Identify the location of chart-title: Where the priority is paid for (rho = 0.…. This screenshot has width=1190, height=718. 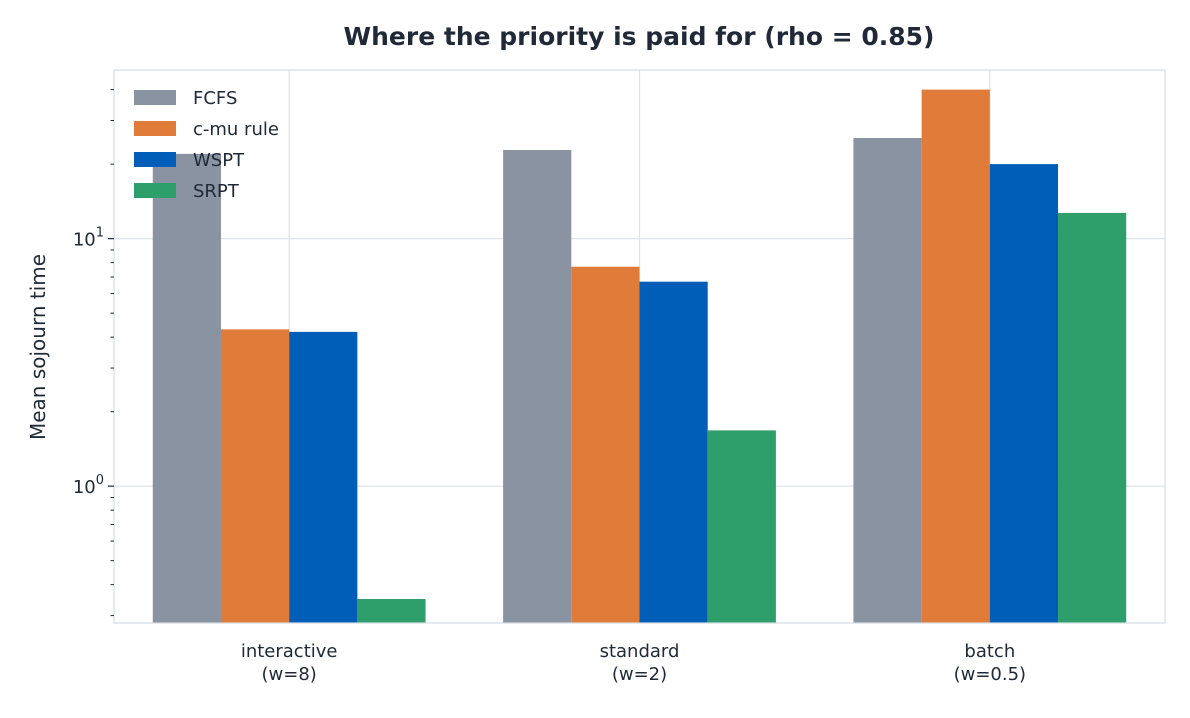
(639, 36).